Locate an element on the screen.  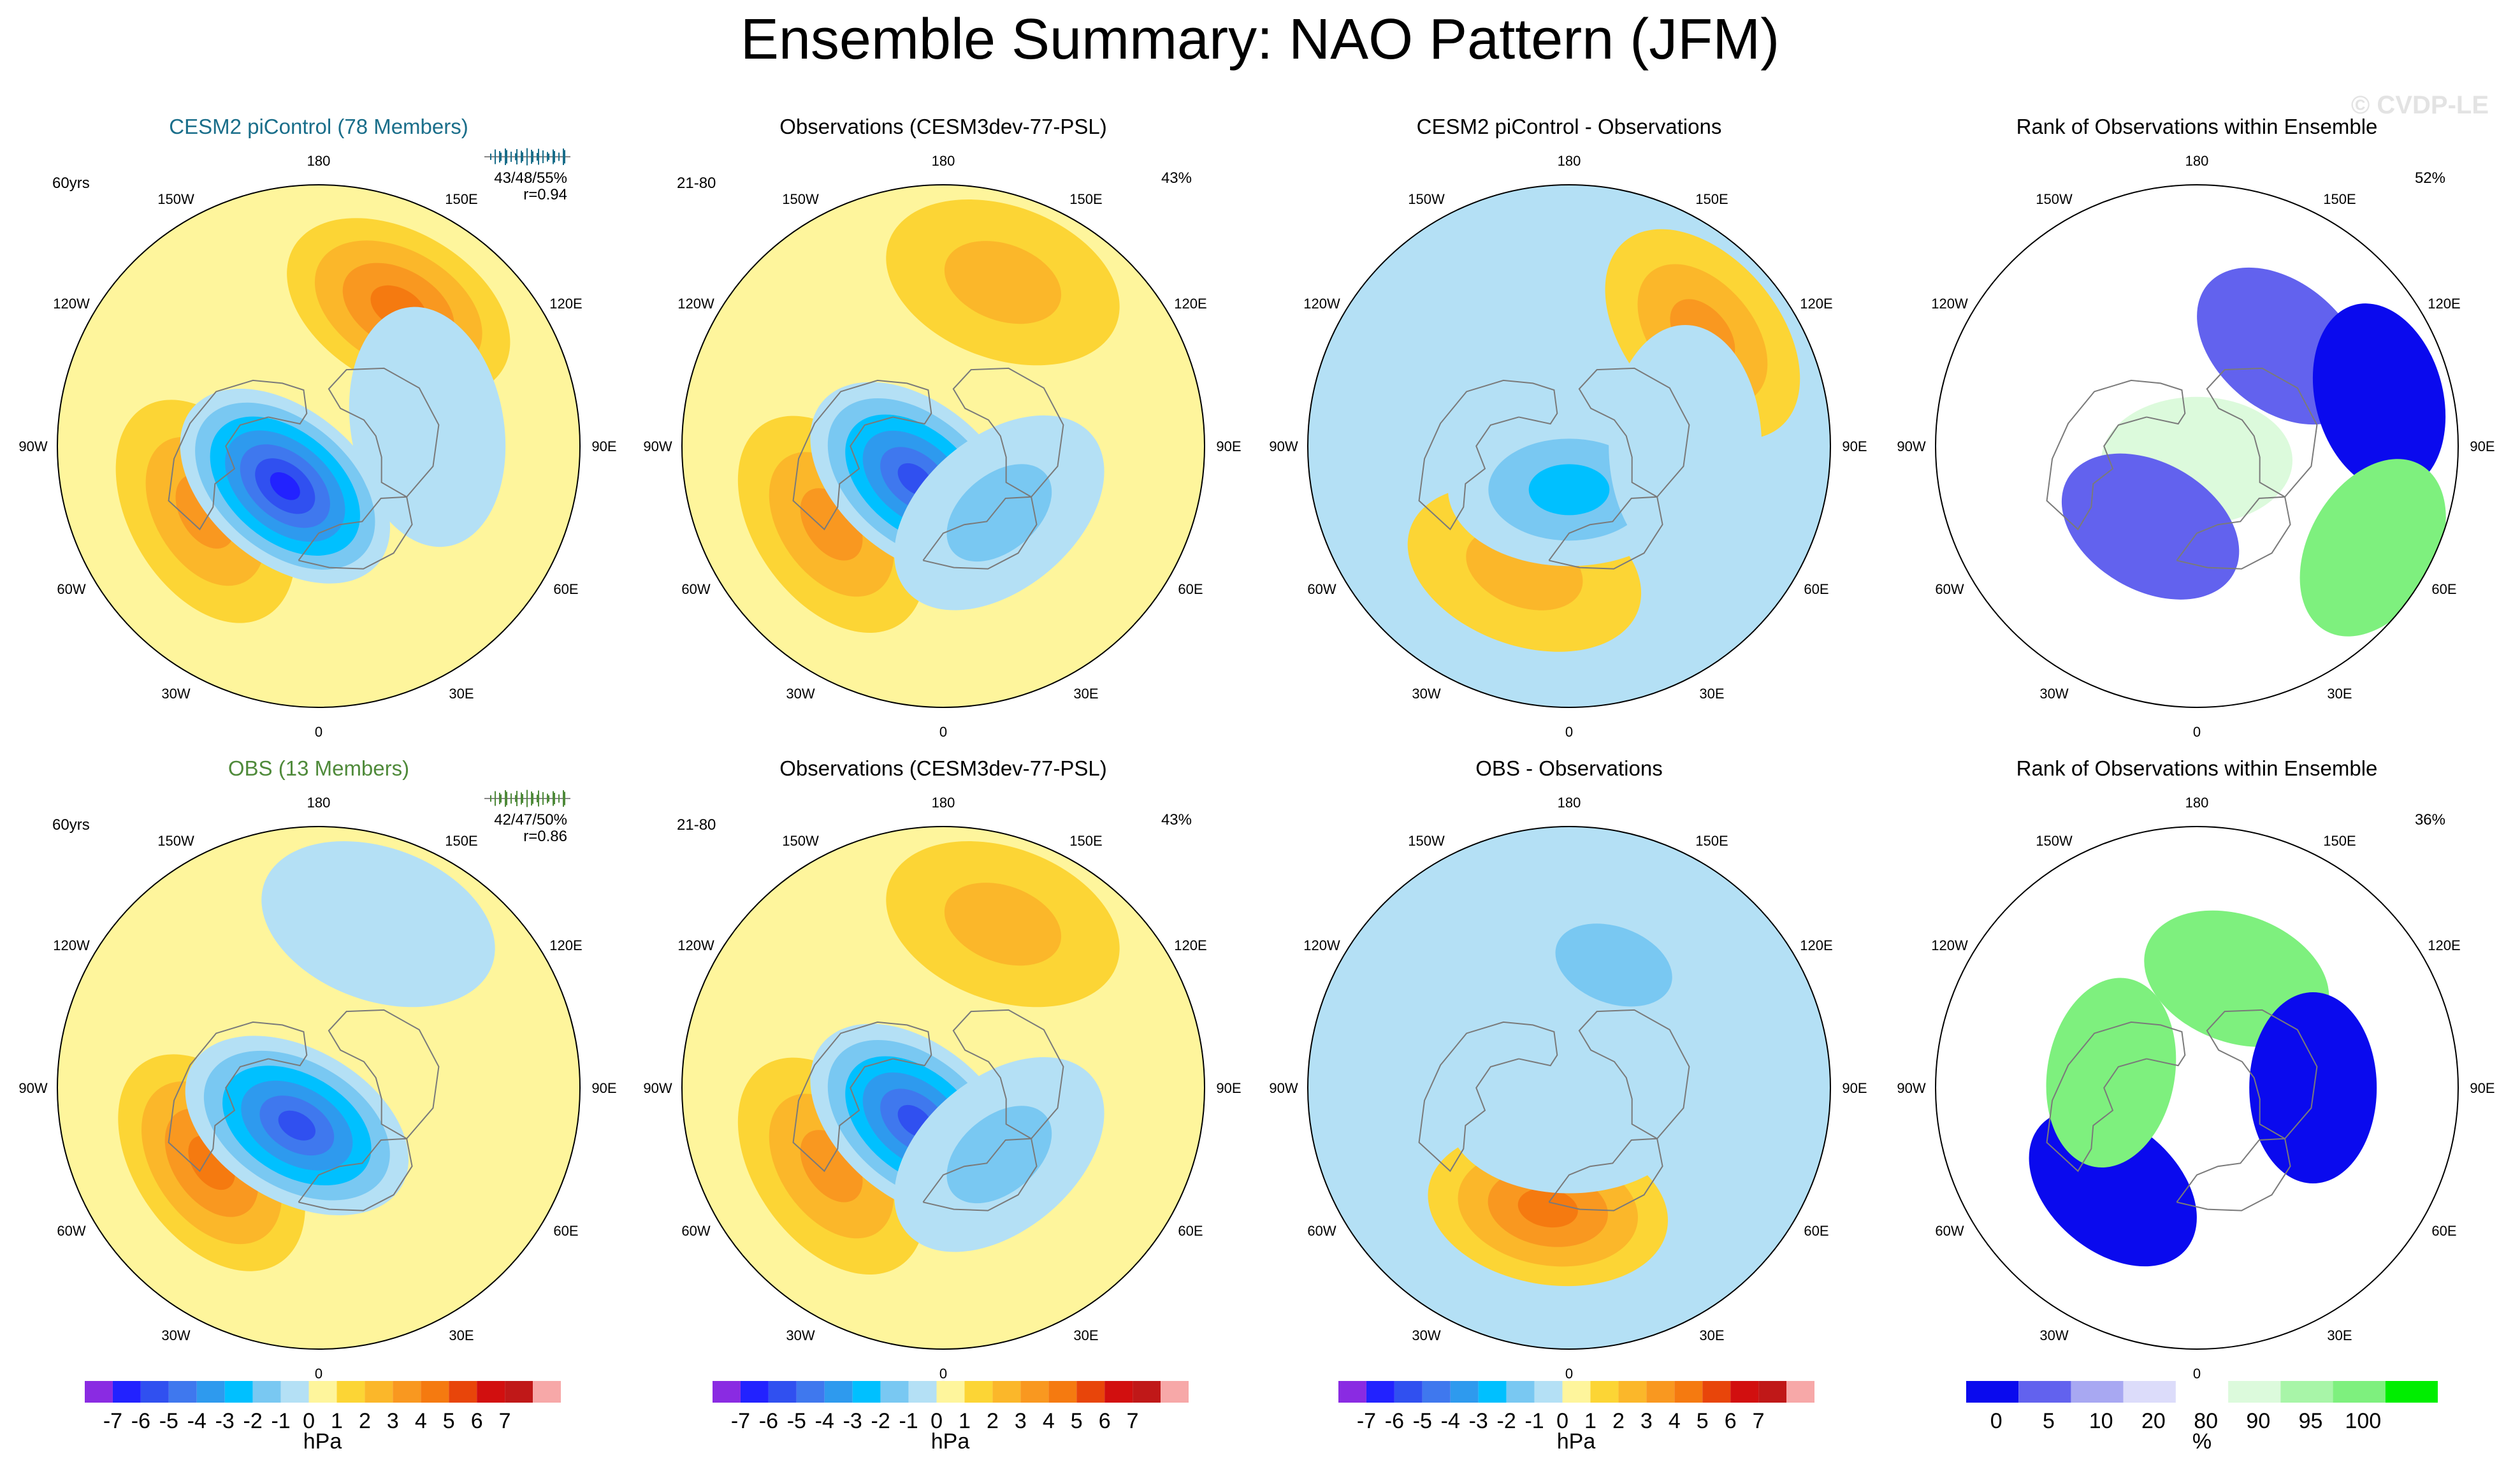
map-background is located at coordinates (2197, 1088).